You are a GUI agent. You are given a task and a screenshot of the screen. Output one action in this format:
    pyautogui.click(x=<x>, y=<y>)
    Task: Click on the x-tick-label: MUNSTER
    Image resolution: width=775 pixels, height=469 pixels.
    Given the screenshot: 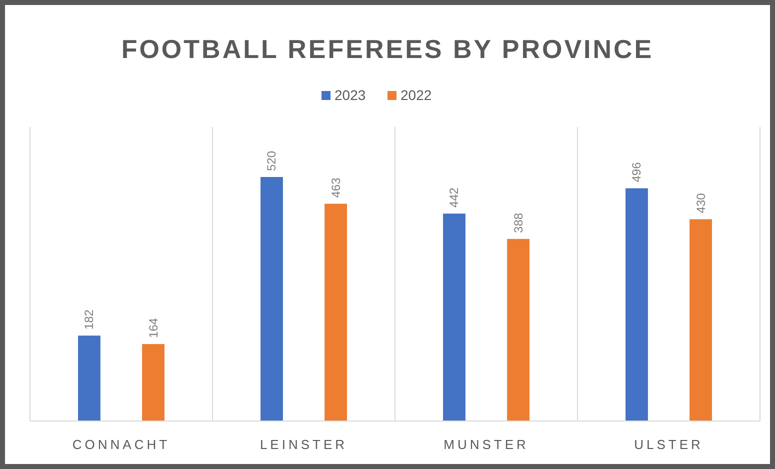 What is the action you would take?
    pyautogui.click(x=486, y=444)
    